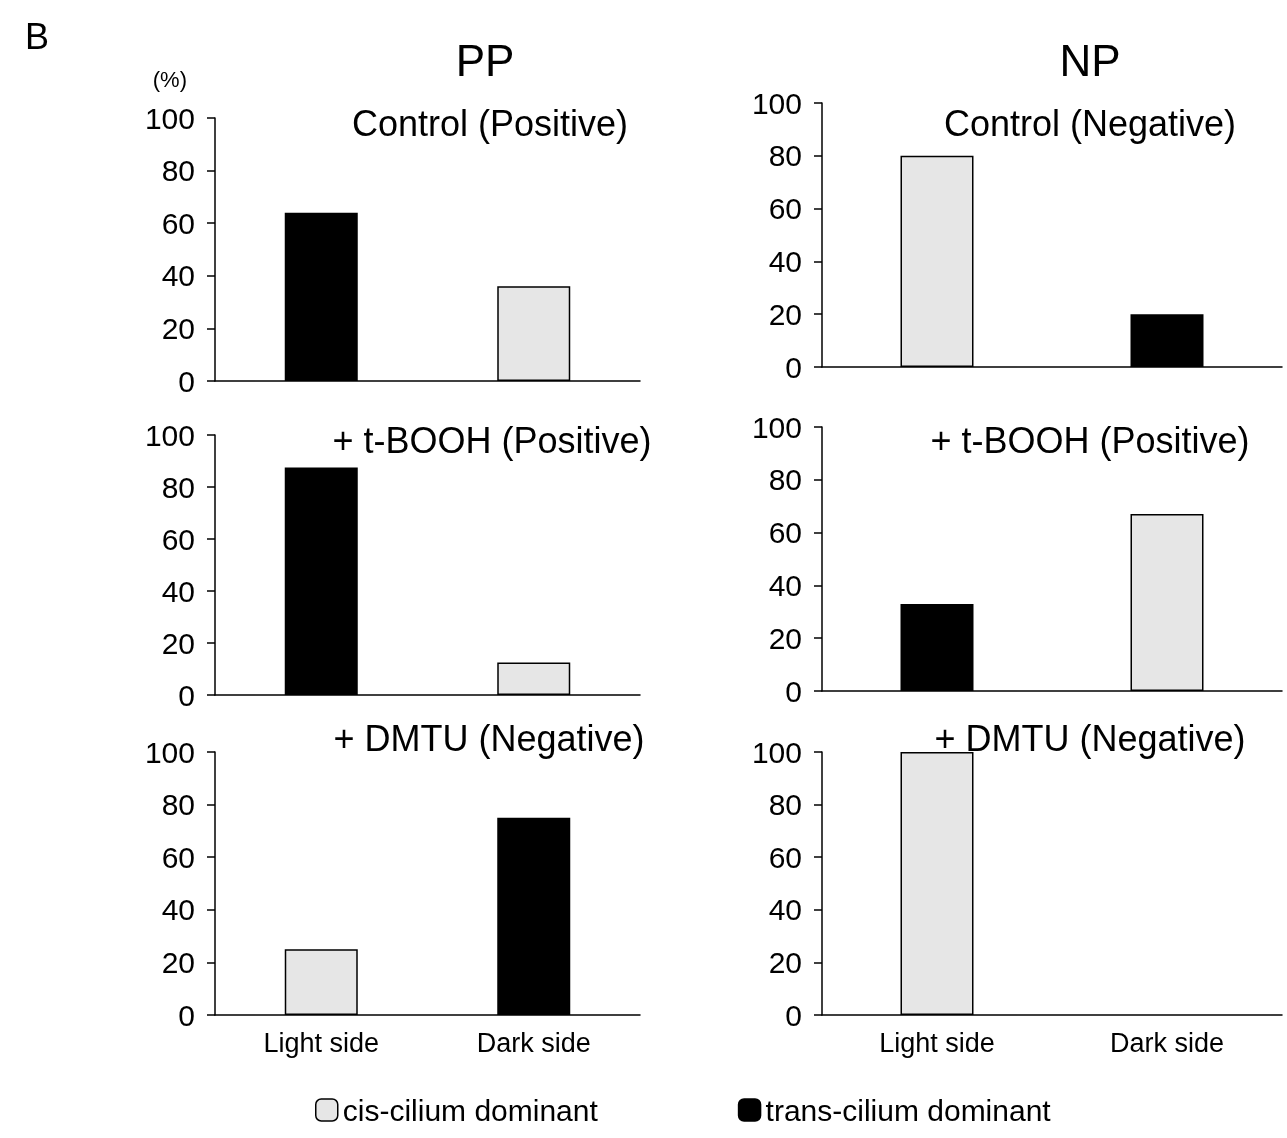 This screenshot has width=1287, height=1138. I want to click on chart-title: Control (Negative), so click(1090, 123).